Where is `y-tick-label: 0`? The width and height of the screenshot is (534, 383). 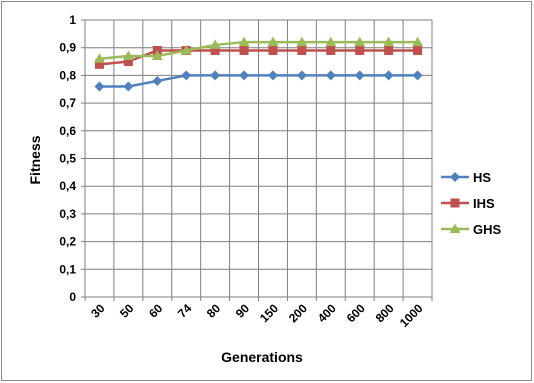
y-tick-label: 0 is located at coordinates (72, 297).